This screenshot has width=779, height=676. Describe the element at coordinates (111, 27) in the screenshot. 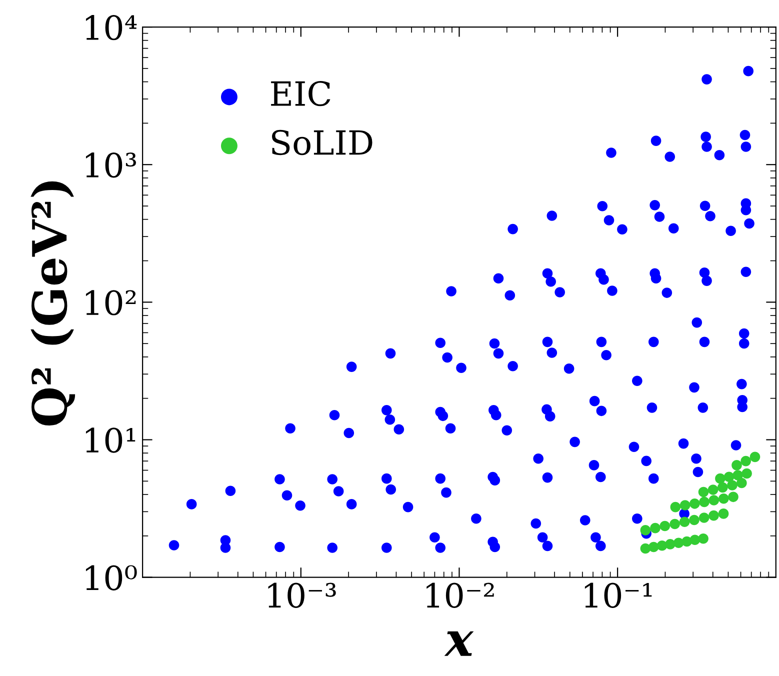

I see `y-tick-label: 10⁴` at that location.